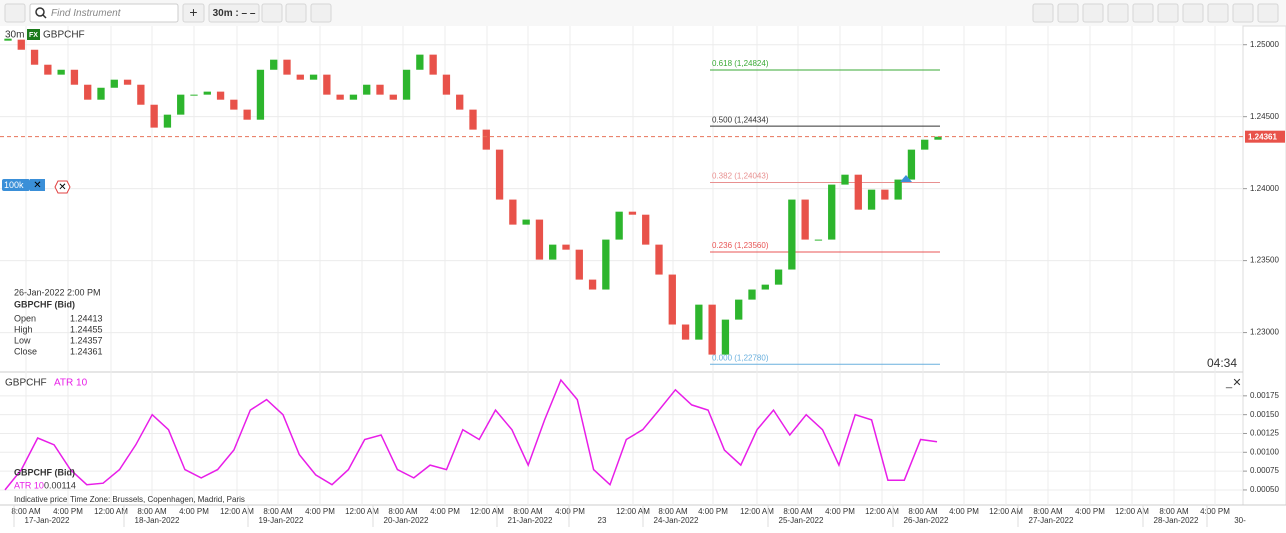 This screenshot has height=533, width=1286. Describe the element at coordinates (29, 485) in the screenshot. I see `indicator-legend-name: ATR 10` at that location.